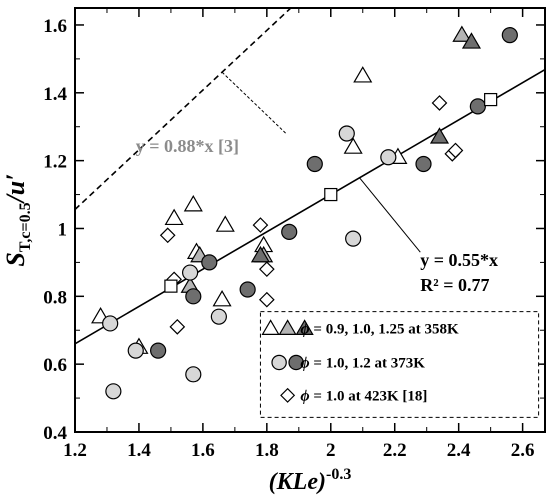 Image resolution: width=550 pixels, height=500 pixels. Describe the element at coordinates (390, 215) in the screenshot. I see `fit-label-leader` at that location.